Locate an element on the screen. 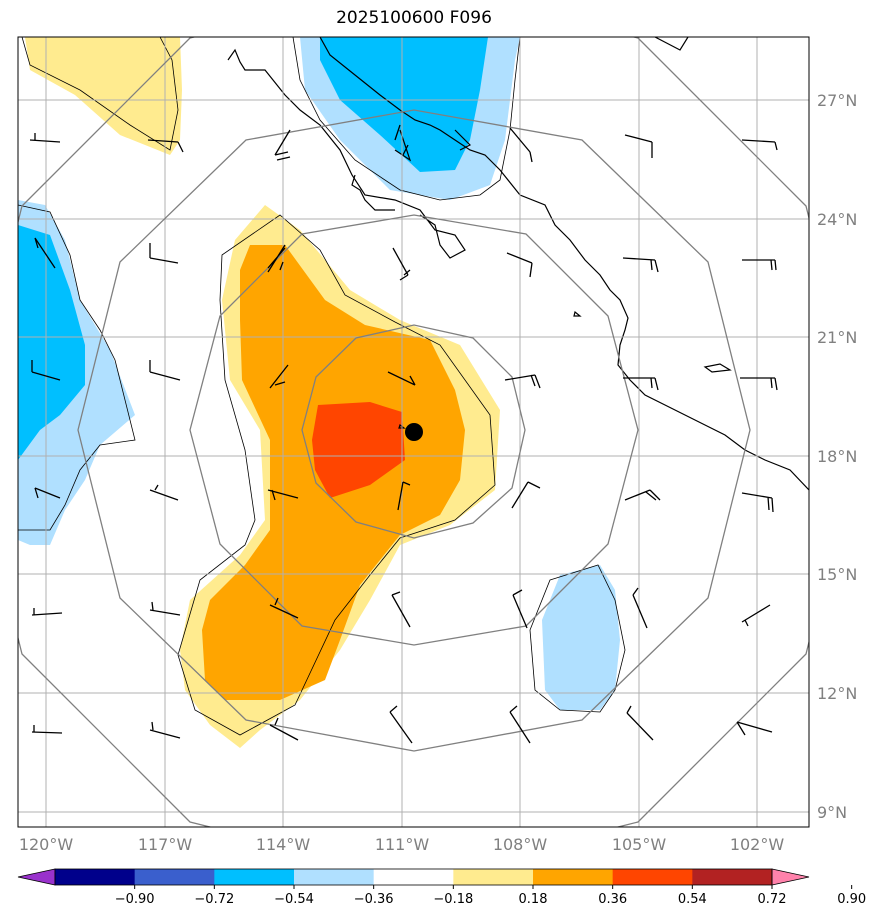  colorbar-tick-label: −0.18 is located at coordinates (453, 899).